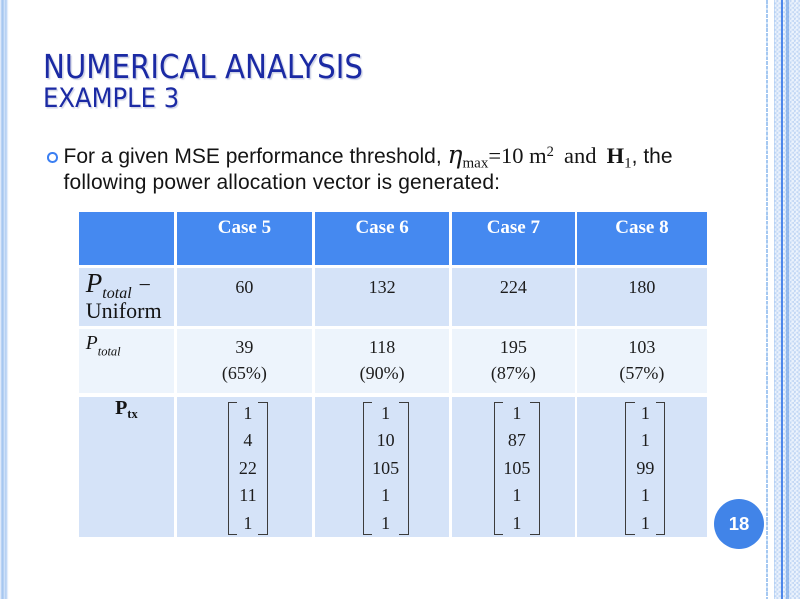 The height and width of the screenshot is (599, 800). Describe the element at coordinates (255, 156) in the screenshot. I see `bullet-text-before: For a given MSE performance threshold,` at that location.